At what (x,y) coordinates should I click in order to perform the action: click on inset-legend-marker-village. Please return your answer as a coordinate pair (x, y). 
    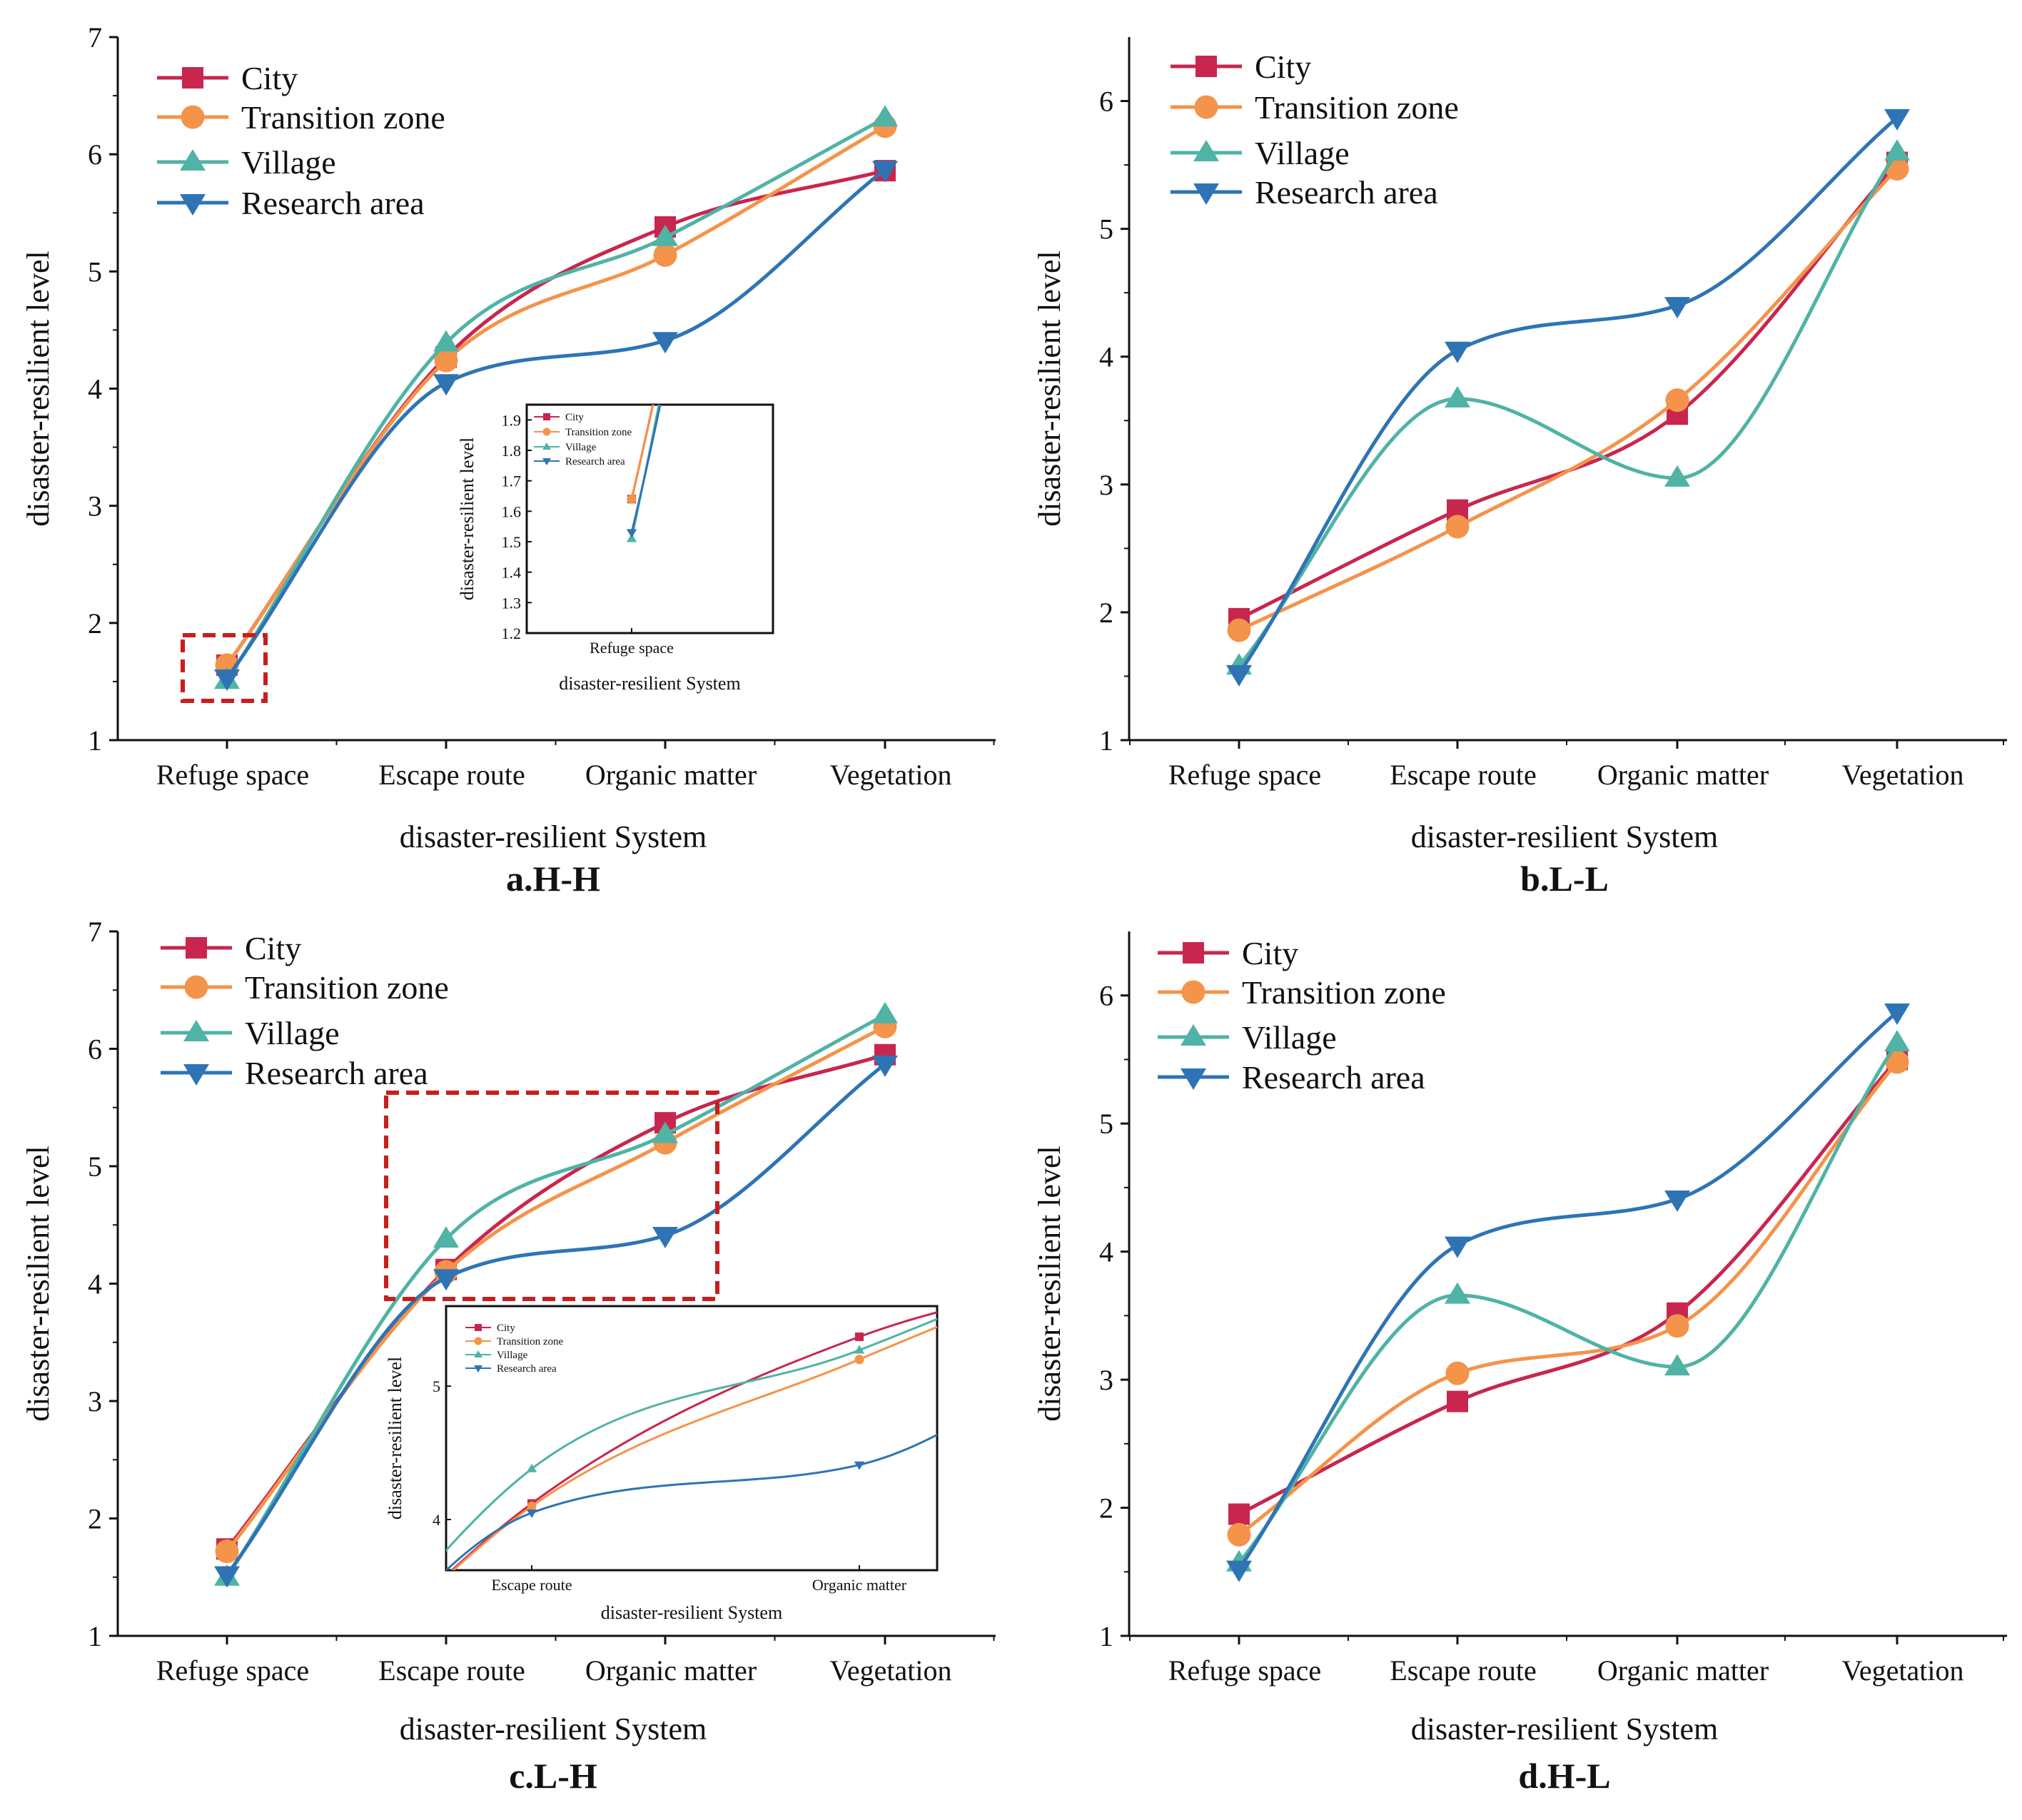
    Looking at the image, I should click on (478, 1354).